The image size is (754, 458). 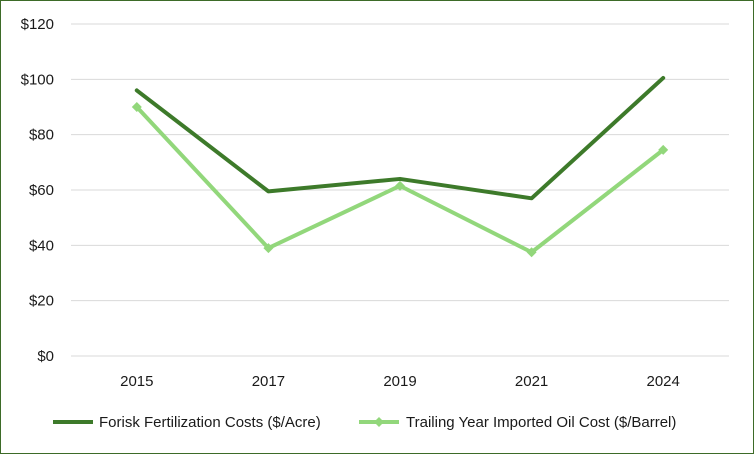 I want to click on x-tick-label: 2024, so click(x=663, y=381).